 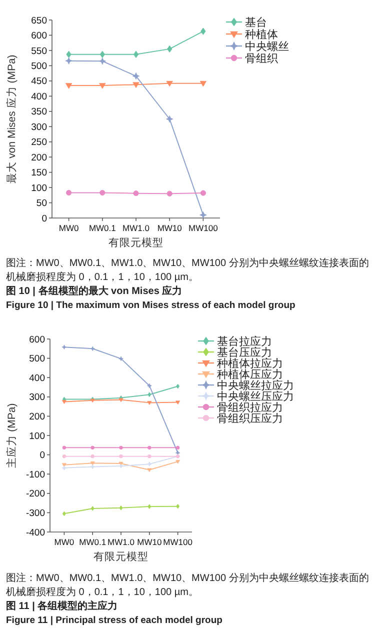 What do you see at coordinates (95, 292) in the screenshot?
I see `caption: 图 10 | 各组模型的最大 von Mises 应力` at bounding box center [95, 292].